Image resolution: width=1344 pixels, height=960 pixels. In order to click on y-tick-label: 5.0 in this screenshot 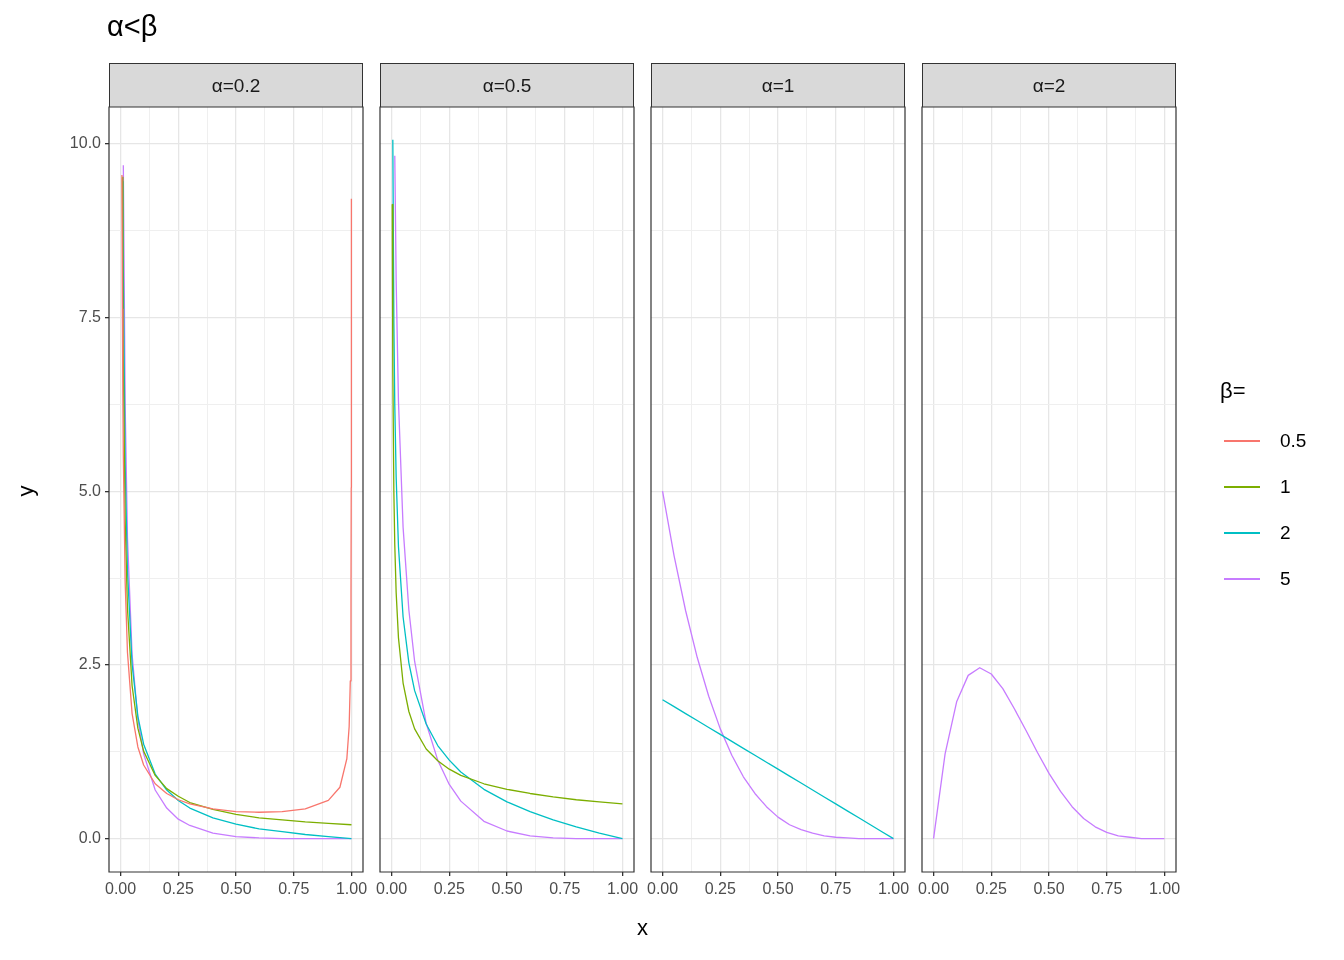, I will do `click(90, 490)`.